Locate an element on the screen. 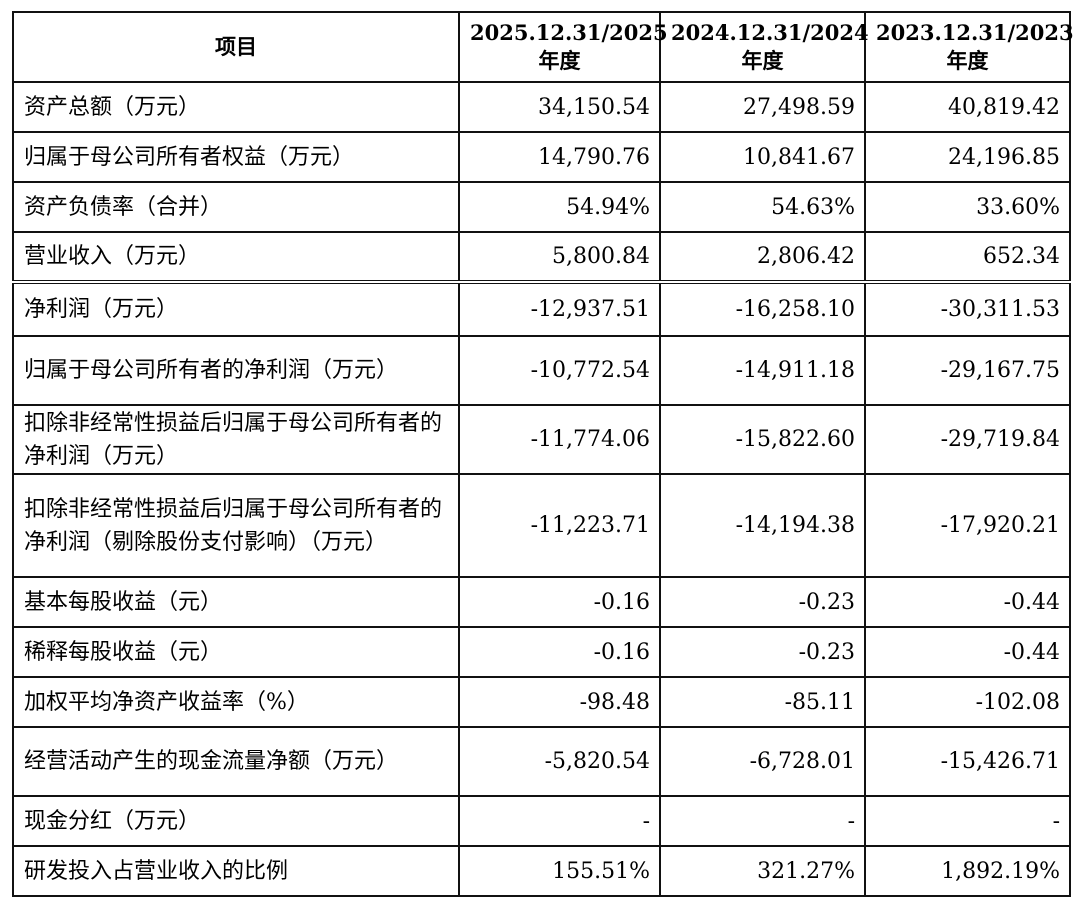  value-2025: -5,820.54 is located at coordinates (559, 761).